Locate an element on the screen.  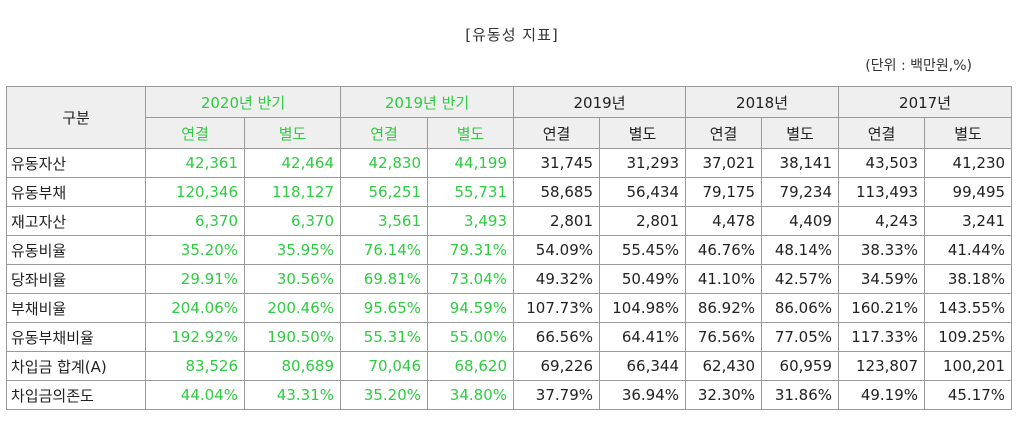
table-cell: 80,689 is located at coordinates (292, 366).